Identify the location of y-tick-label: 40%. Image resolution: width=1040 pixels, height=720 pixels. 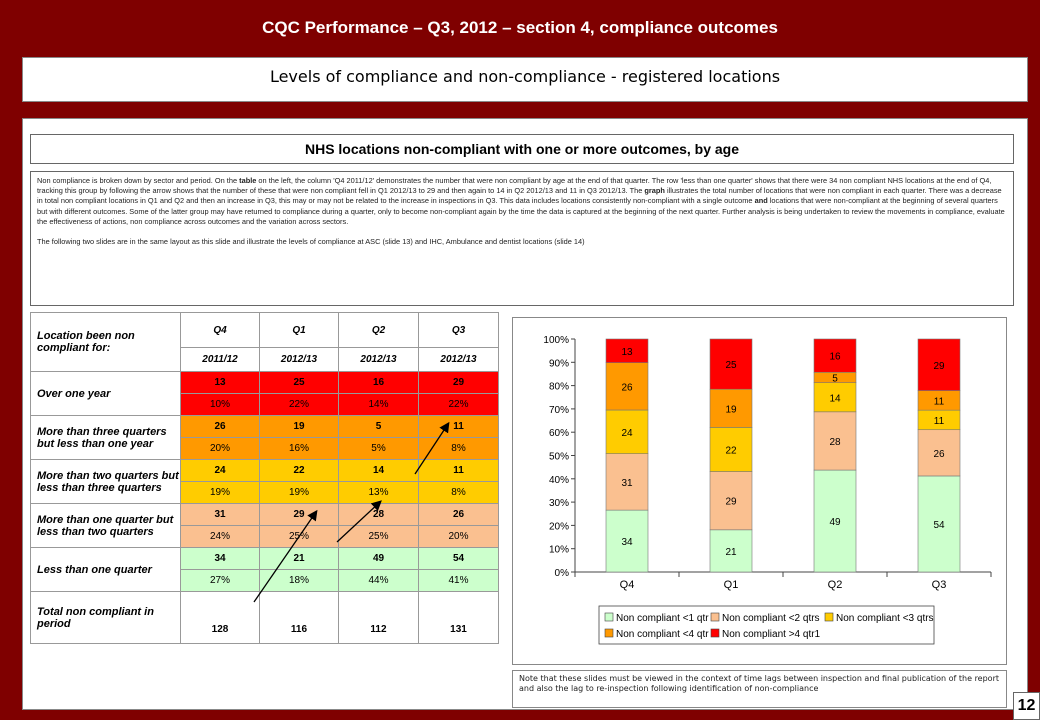
(559, 480).